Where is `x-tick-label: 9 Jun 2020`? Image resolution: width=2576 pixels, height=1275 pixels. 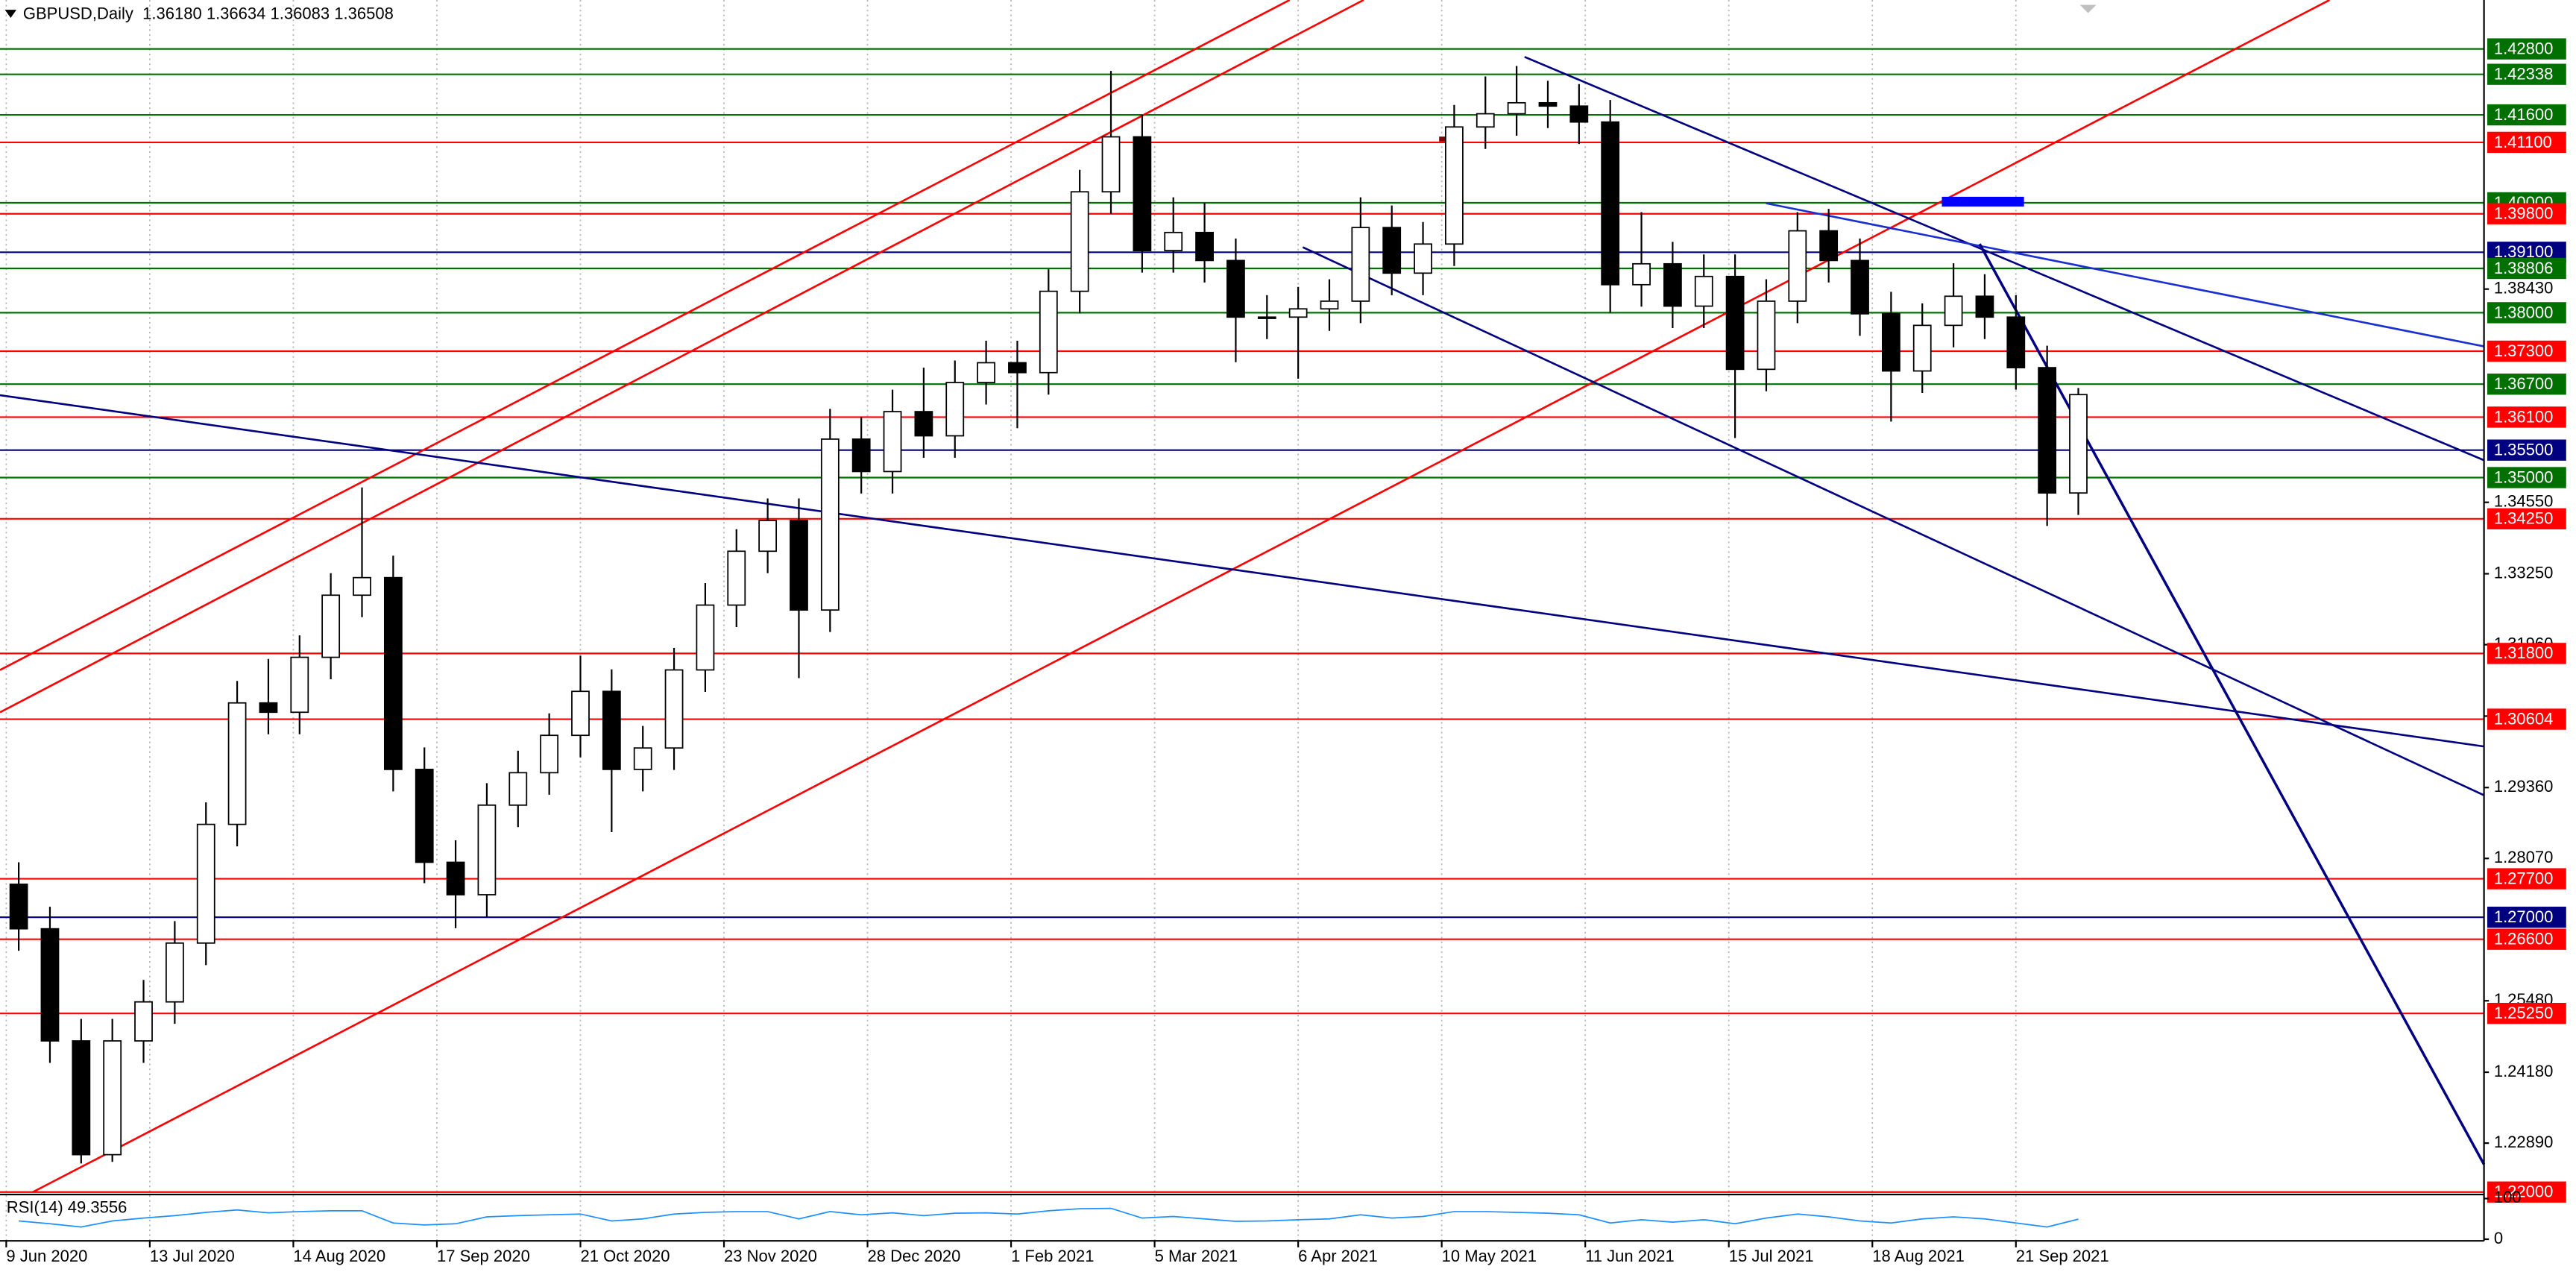 x-tick-label: 9 Jun 2020 is located at coordinates (46, 1256).